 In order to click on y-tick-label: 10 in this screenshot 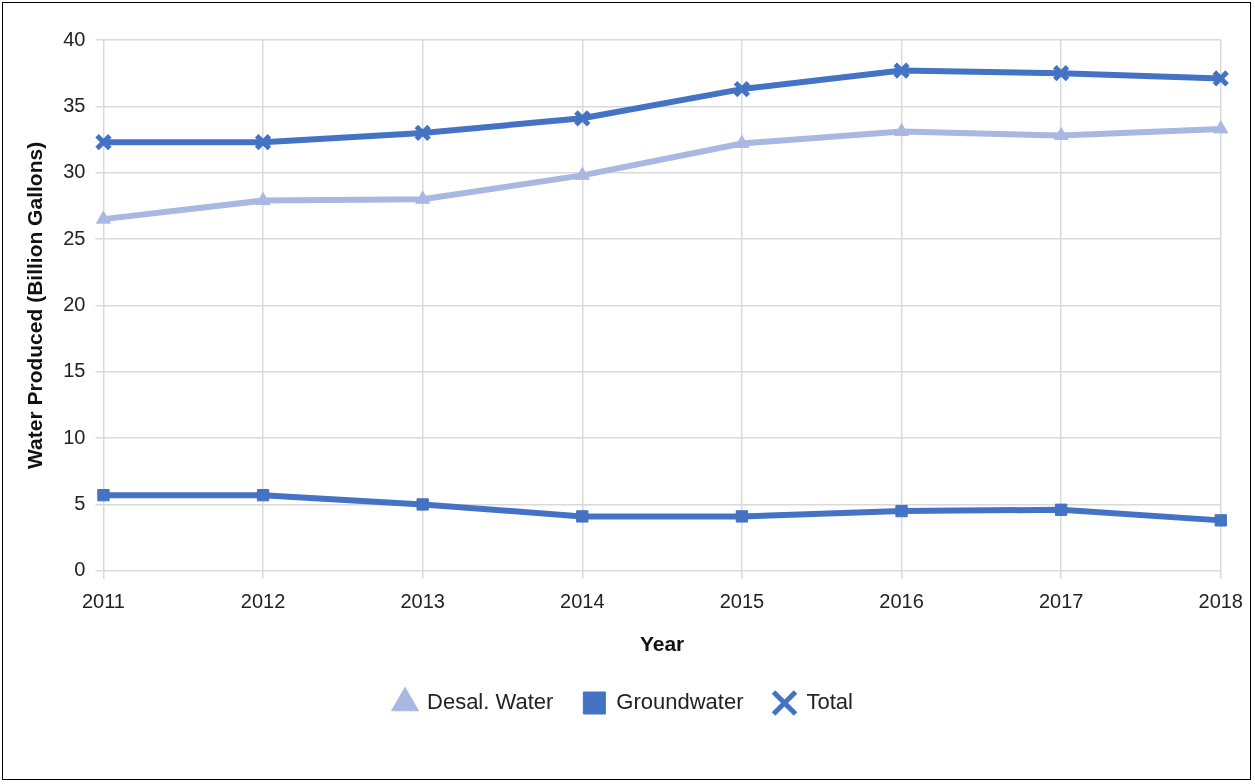, I will do `click(74, 436)`.